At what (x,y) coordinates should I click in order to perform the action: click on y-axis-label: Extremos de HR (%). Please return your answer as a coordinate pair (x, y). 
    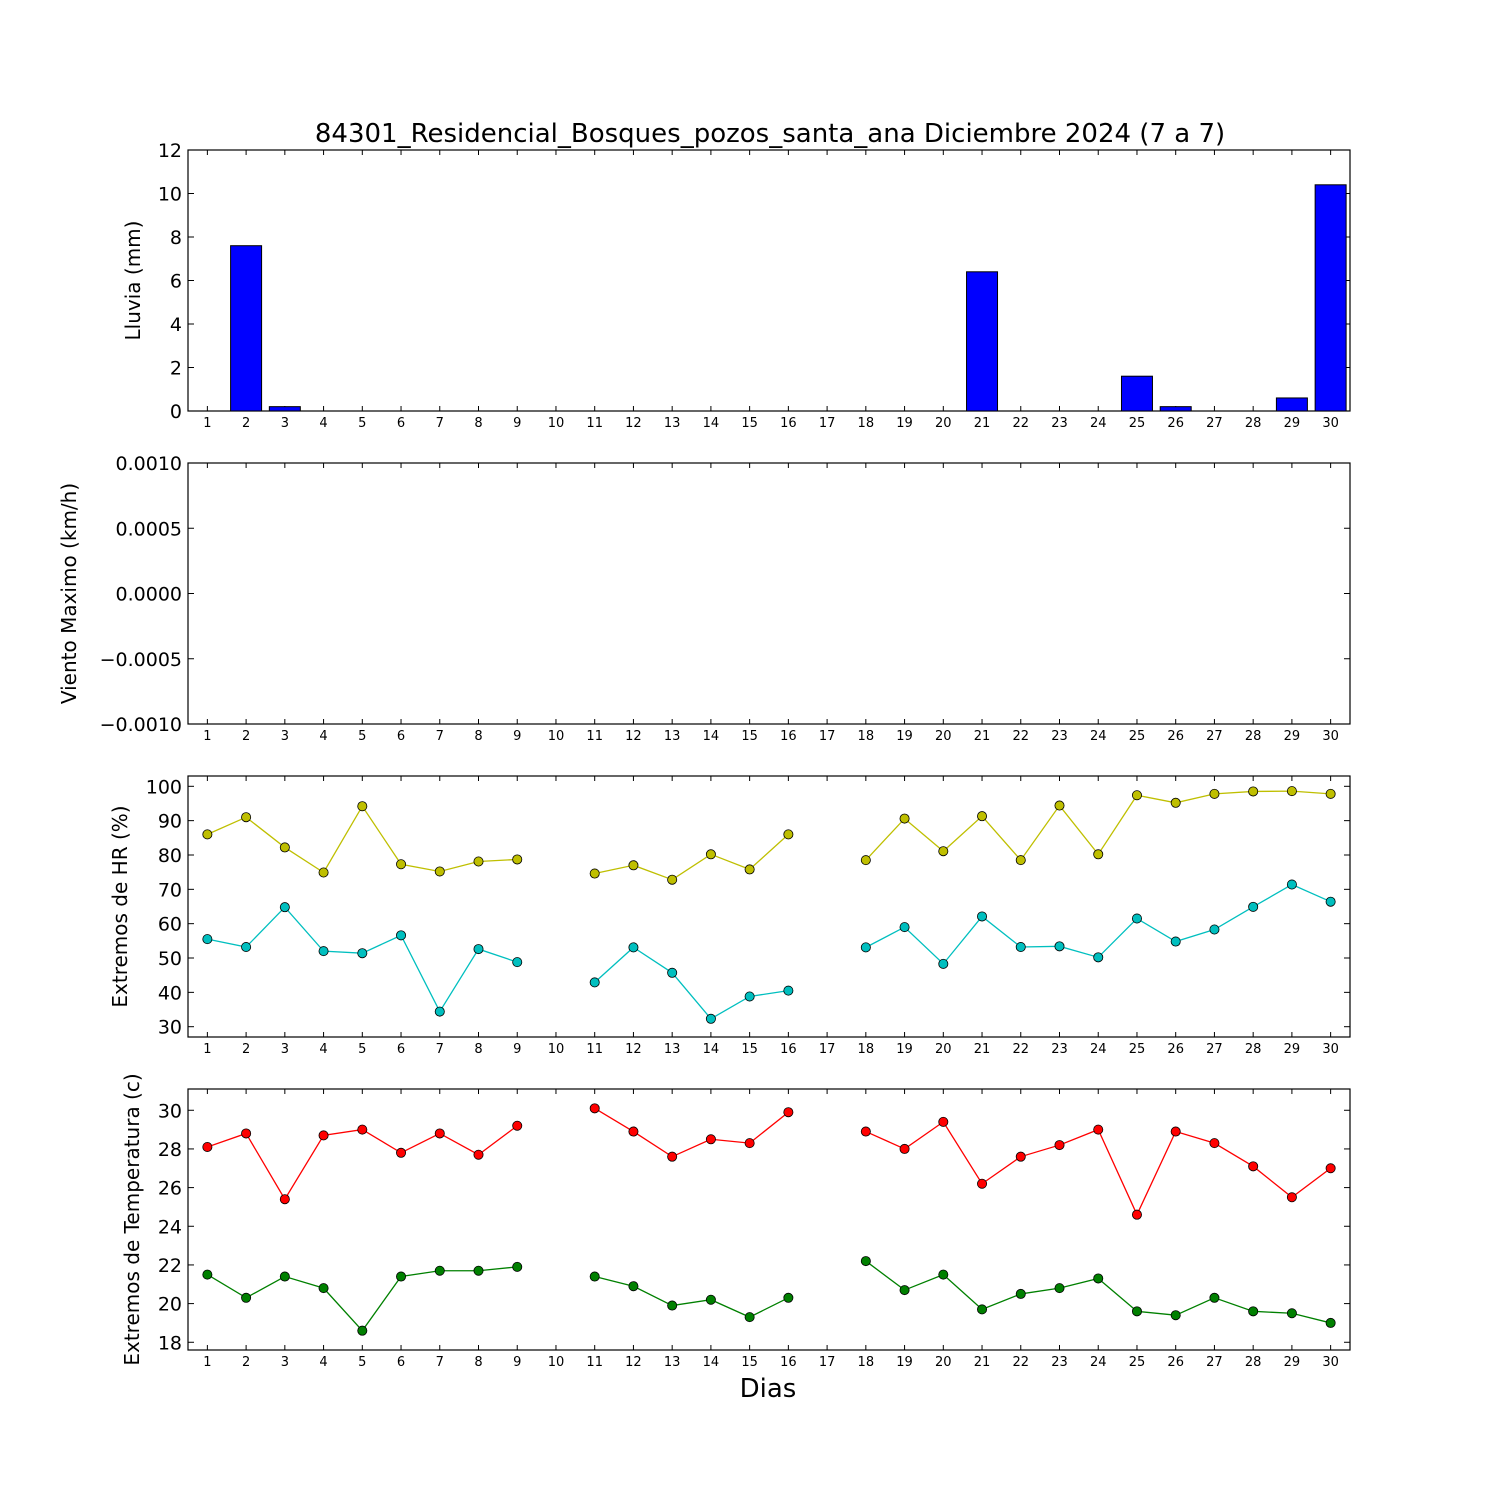
    Looking at the image, I should click on (120, 906).